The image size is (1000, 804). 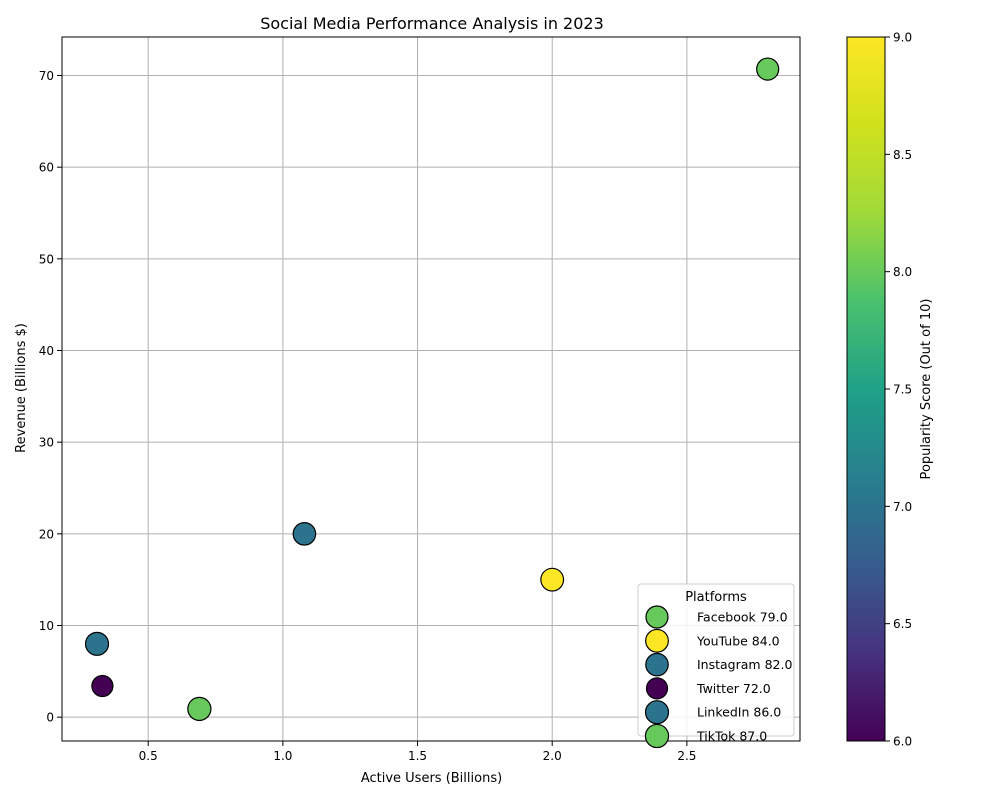 What do you see at coordinates (50, 718) in the screenshot?
I see `y-tick-label: 0` at bounding box center [50, 718].